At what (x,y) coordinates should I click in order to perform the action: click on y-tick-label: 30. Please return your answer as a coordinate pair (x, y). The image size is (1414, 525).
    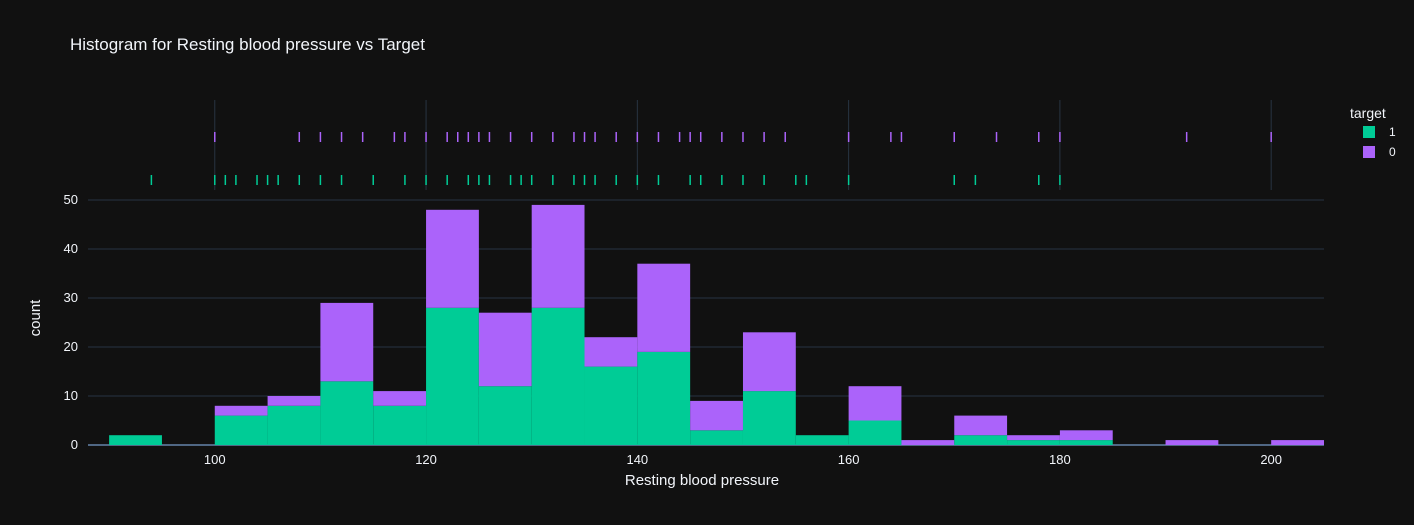
    Looking at the image, I should click on (71, 297).